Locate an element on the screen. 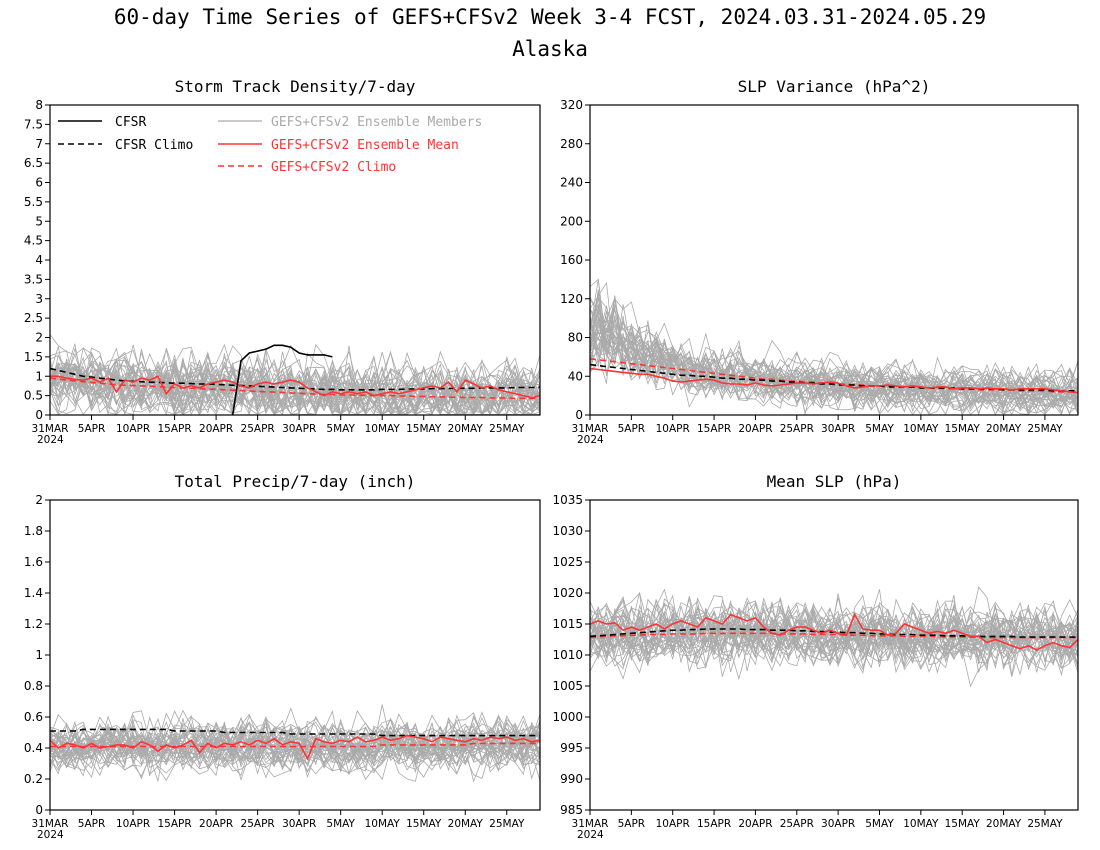 The image size is (1100, 850). y-tick-label: 7.5 is located at coordinates (33, 124).